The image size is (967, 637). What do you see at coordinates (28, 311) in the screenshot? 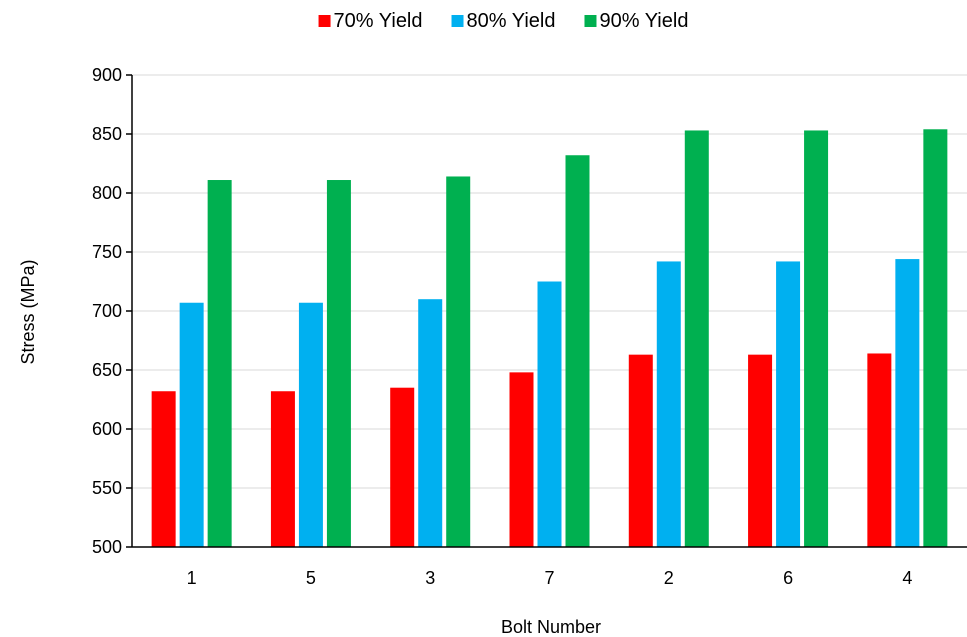
I see `y-axis-title: Stress (MPa)` at bounding box center [28, 311].